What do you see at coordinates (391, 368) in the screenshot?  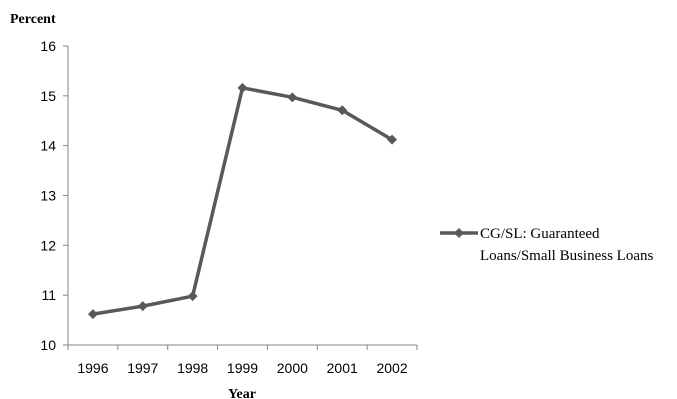 I see `x-tick-label: 2002` at bounding box center [391, 368].